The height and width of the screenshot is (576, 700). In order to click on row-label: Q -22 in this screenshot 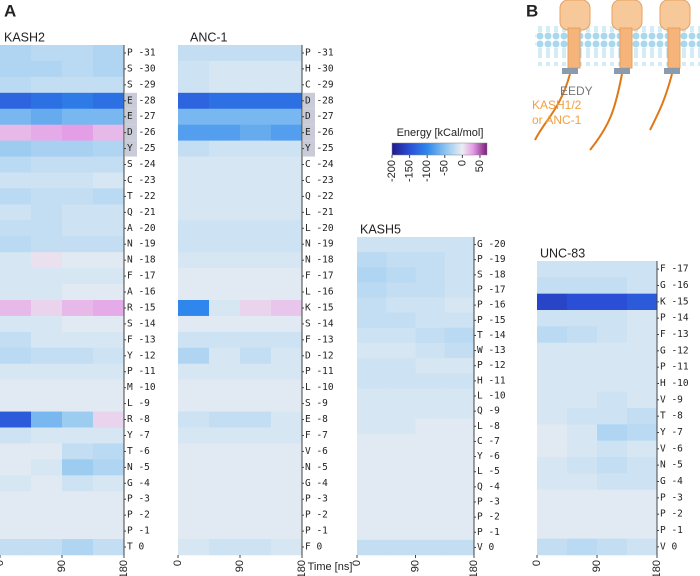, I will do `click(319, 196)`.